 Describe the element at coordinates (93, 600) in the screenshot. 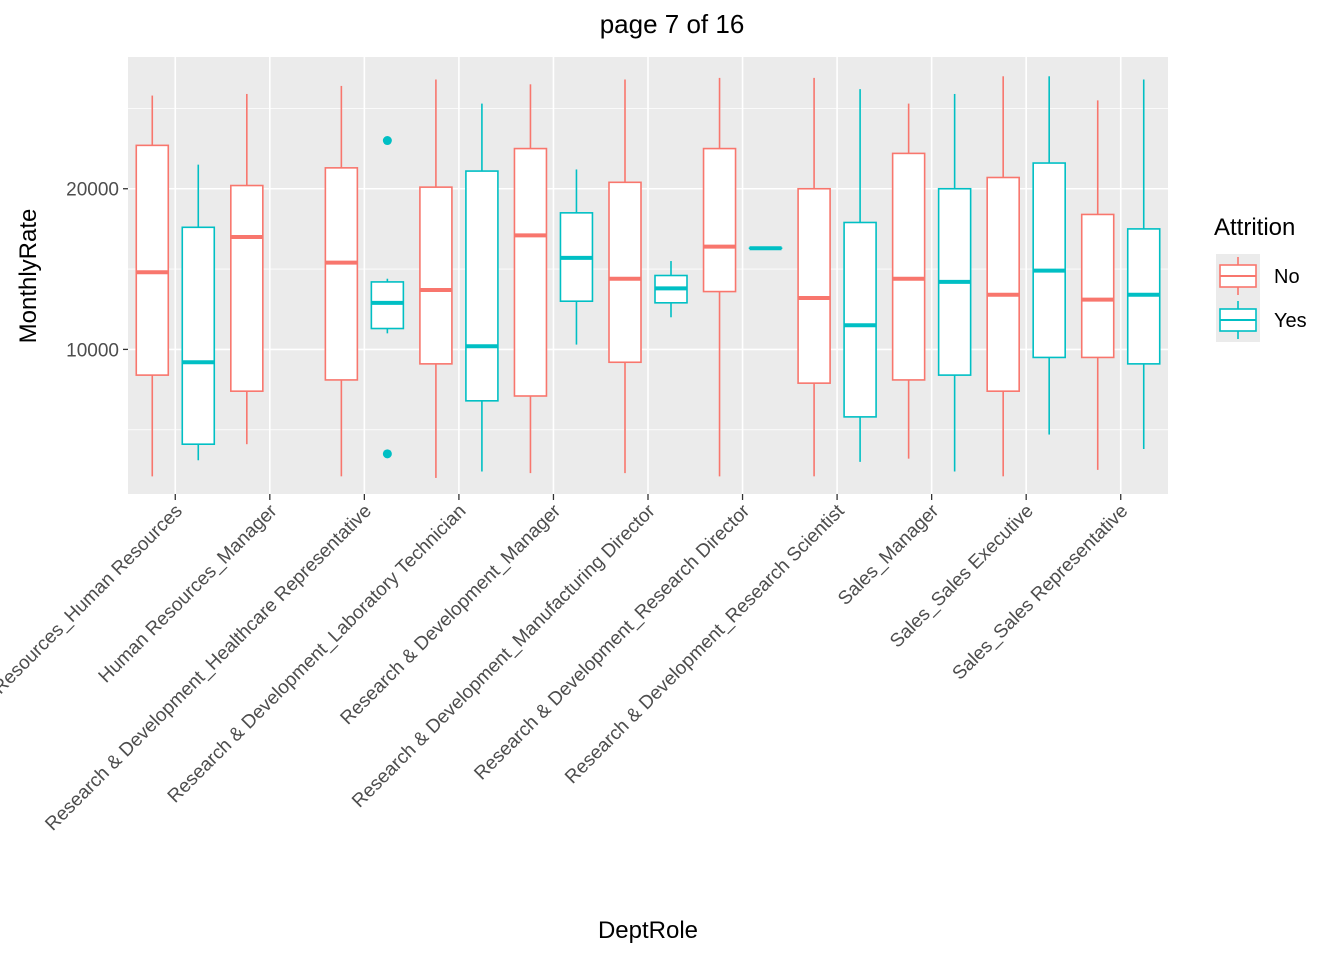

I see `x-tick-label: Resources_Human Resources` at that location.